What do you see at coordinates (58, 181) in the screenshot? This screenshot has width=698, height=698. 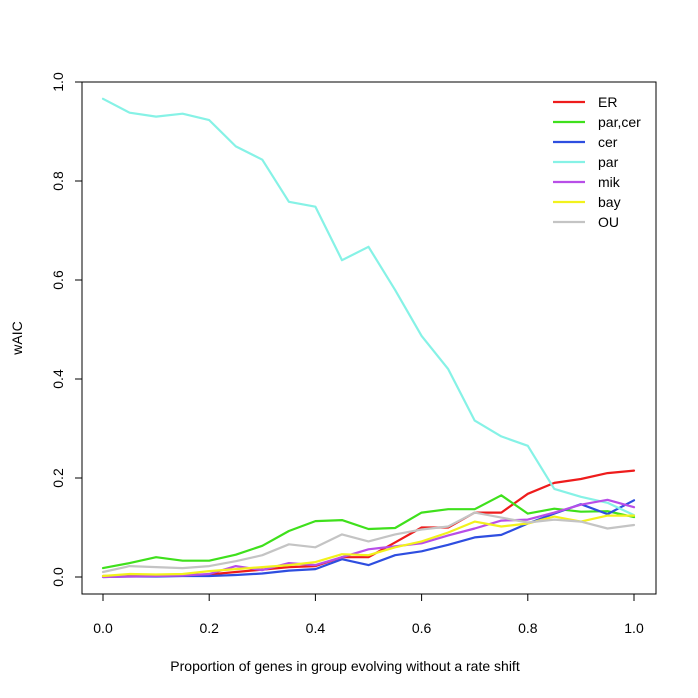 I see `y-tick-label: 0.8` at bounding box center [58, 181].